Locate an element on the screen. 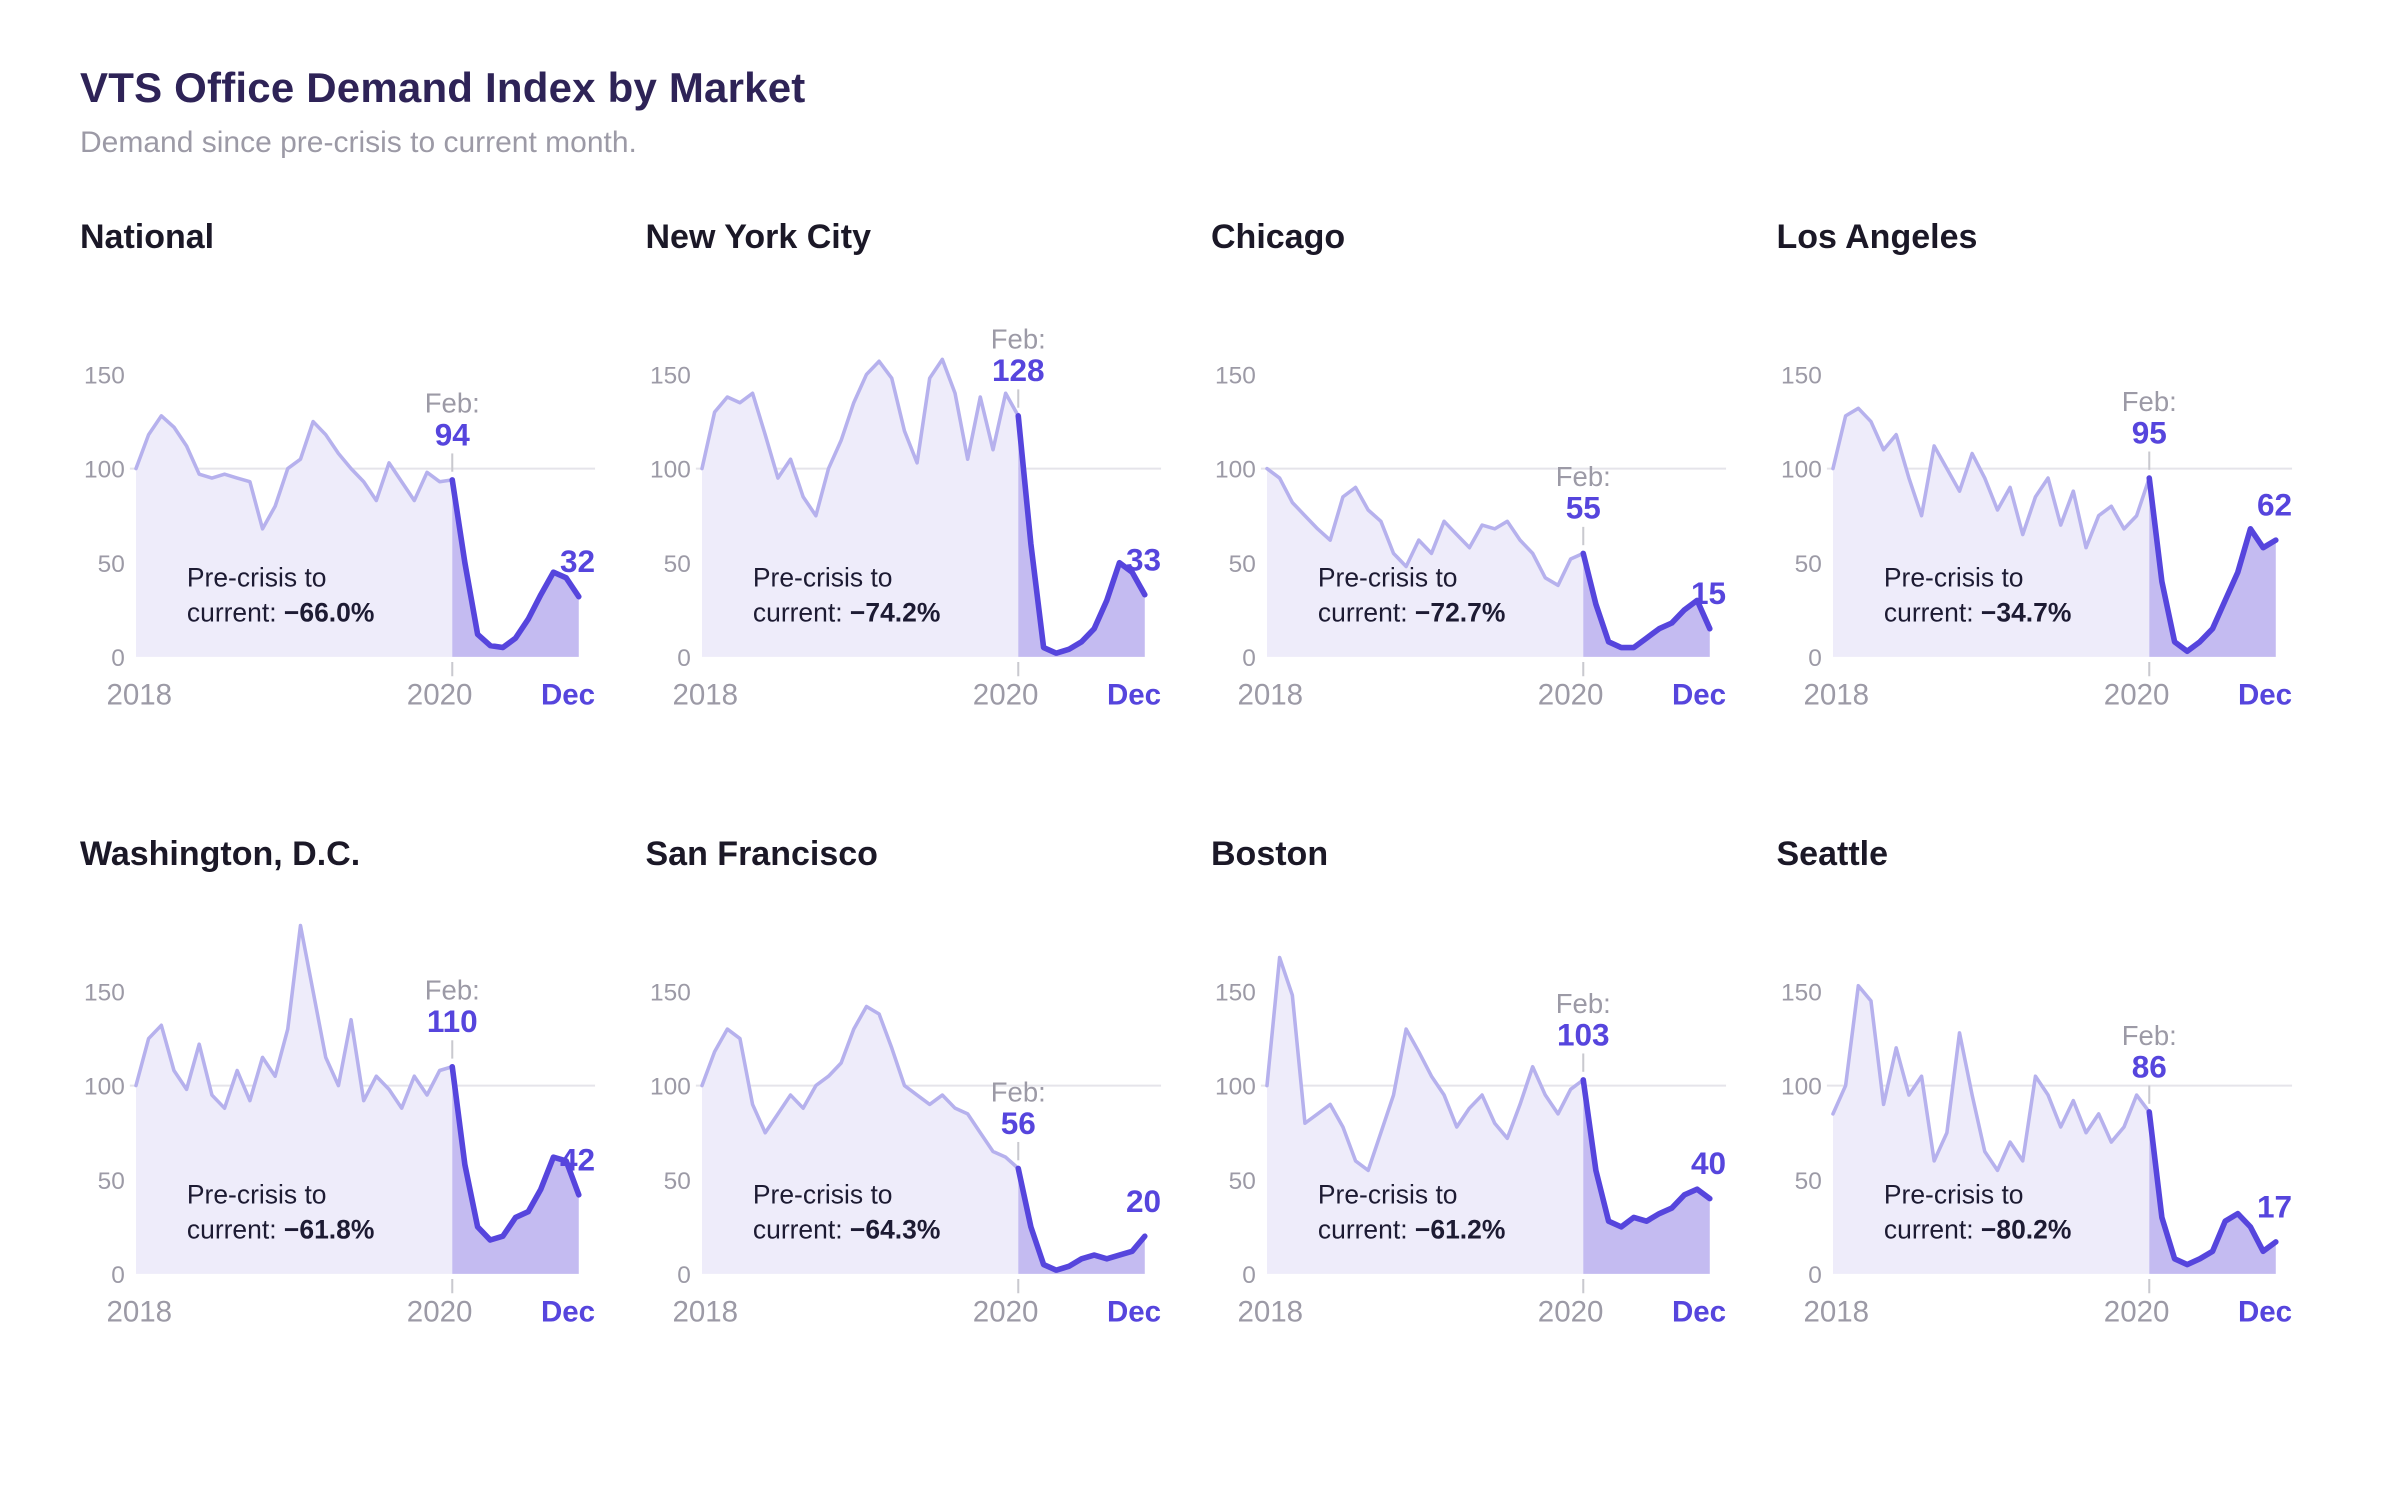 Image resolution: width=2396 pixels, height=1490 pixels. feb-value: 56 is located at coordinates (1017, 1123).